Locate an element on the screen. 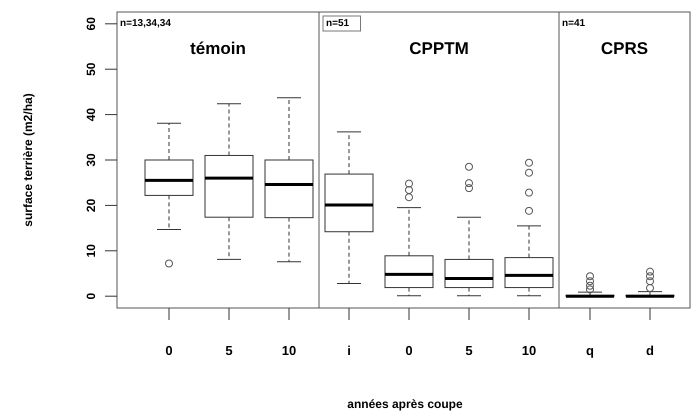 Image resolution: width=692 pixels, height=415 pixels. y-tick-label: 50 is located at coordinates (91, 69).